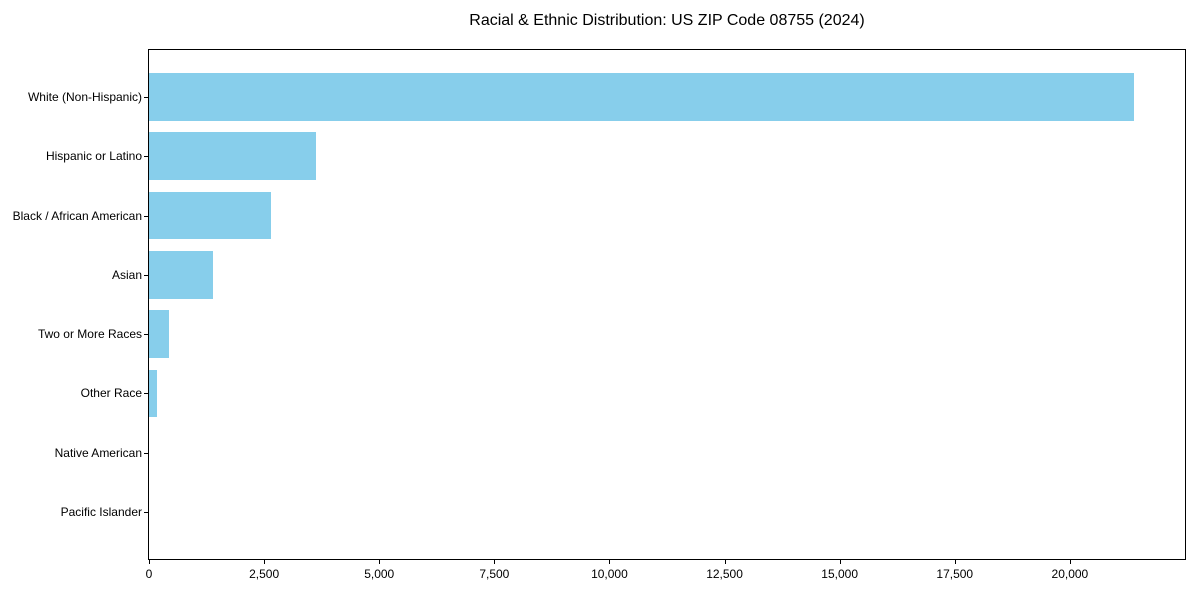 The height and width of the screenshot is (600, 1200). Describe the element at coordinates (609, 574) in the screenshot. I see `x-axis-tick-label: 10,000` at that location.